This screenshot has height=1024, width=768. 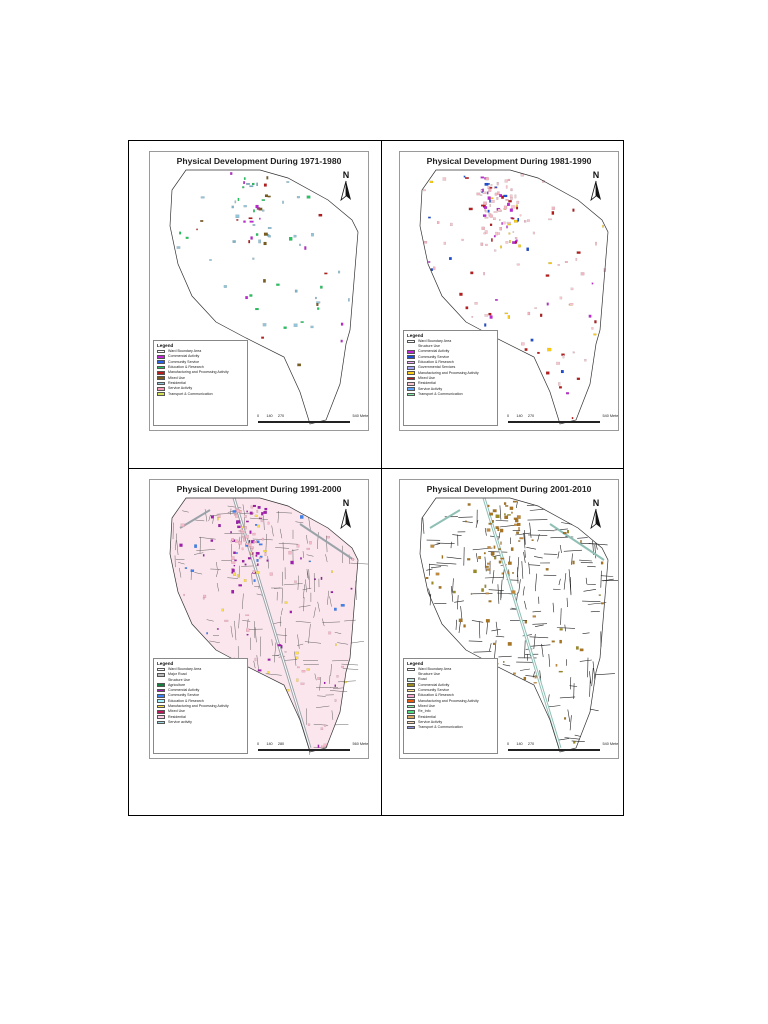 I want to click on legend-label: Transport & Communication, so click(x=440, y=727).